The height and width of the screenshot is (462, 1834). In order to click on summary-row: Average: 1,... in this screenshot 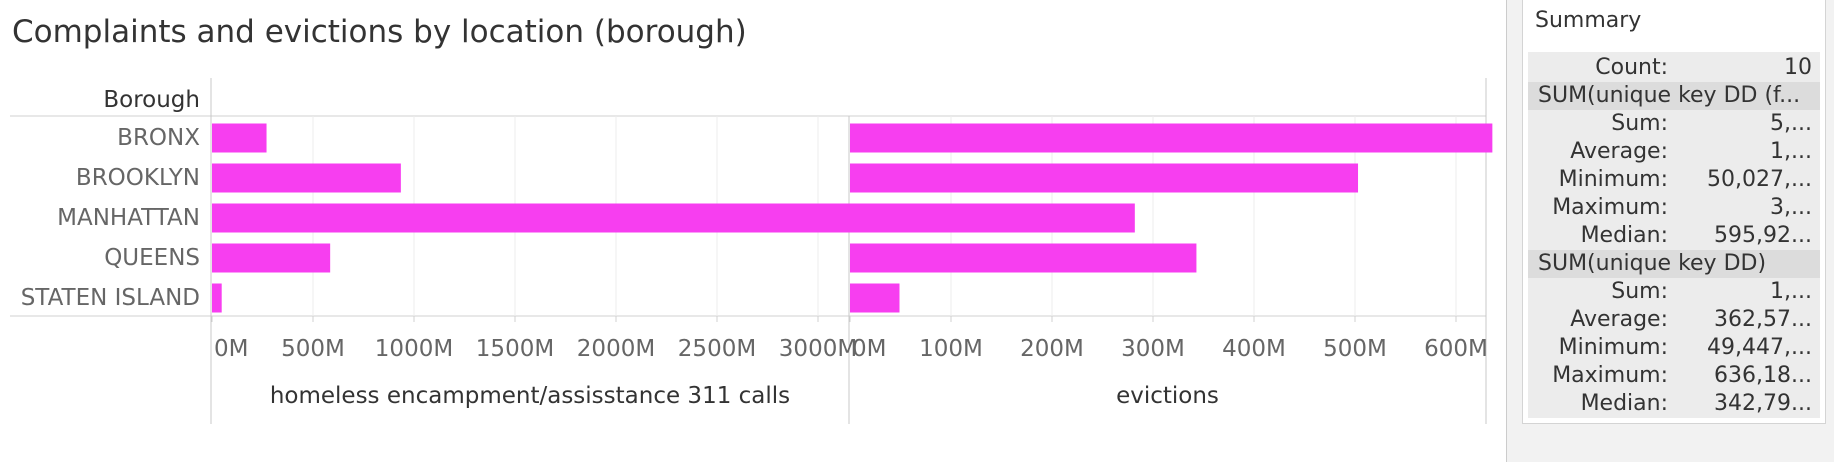, I will do `click(1674, 152)`.